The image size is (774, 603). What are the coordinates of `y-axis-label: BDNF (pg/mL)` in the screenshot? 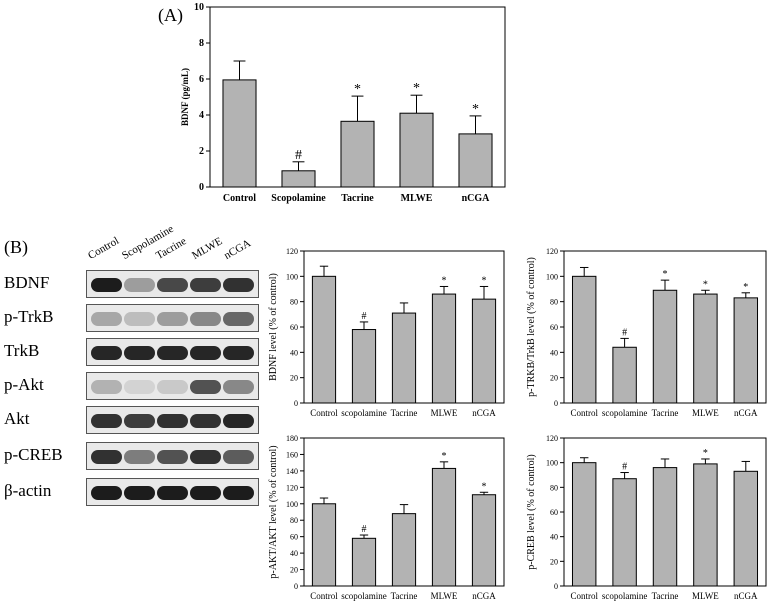 It's located at (185, 97).